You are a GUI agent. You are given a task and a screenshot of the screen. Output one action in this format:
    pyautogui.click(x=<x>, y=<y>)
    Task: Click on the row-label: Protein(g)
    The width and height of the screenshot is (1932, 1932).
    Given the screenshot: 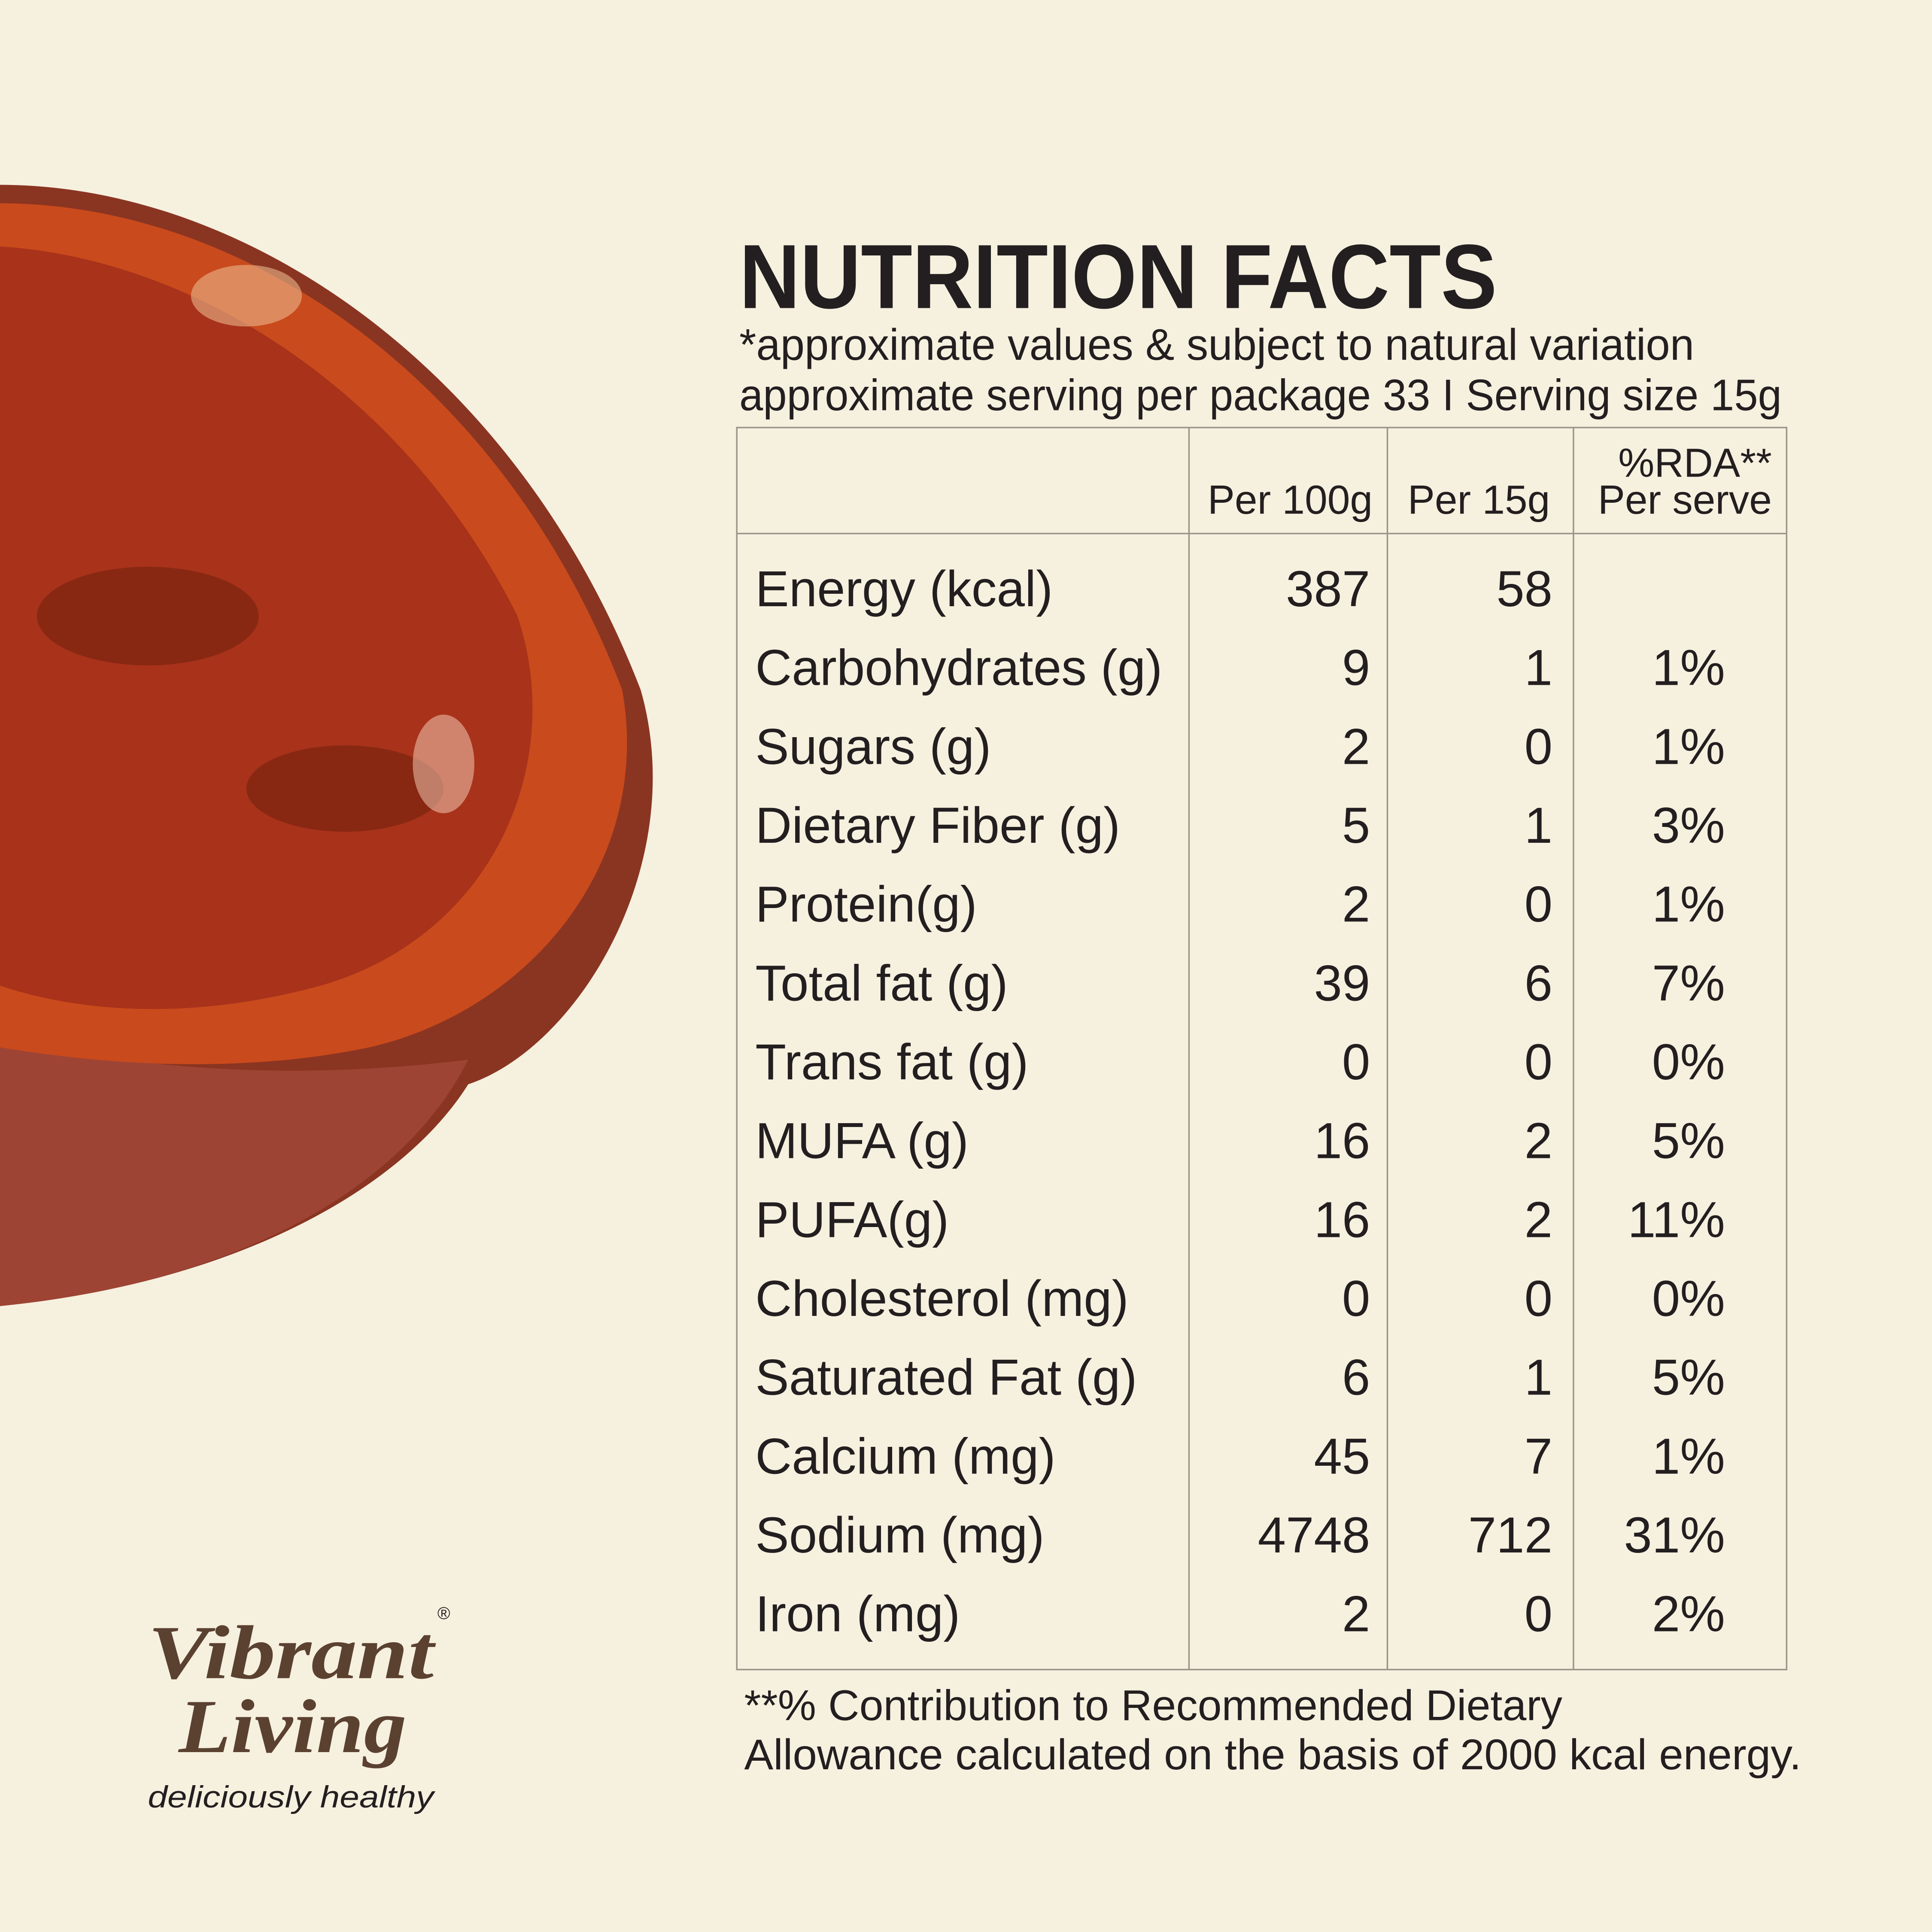 What is the action you would take?
    pyautogui.click(x=866, y=904)
    